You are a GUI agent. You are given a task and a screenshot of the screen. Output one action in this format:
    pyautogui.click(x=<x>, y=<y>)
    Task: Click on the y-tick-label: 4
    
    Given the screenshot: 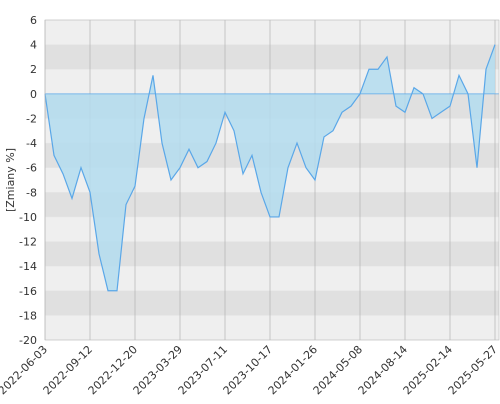 What is the action you would take?
    pyautogui.click(x=33, y=45)
    